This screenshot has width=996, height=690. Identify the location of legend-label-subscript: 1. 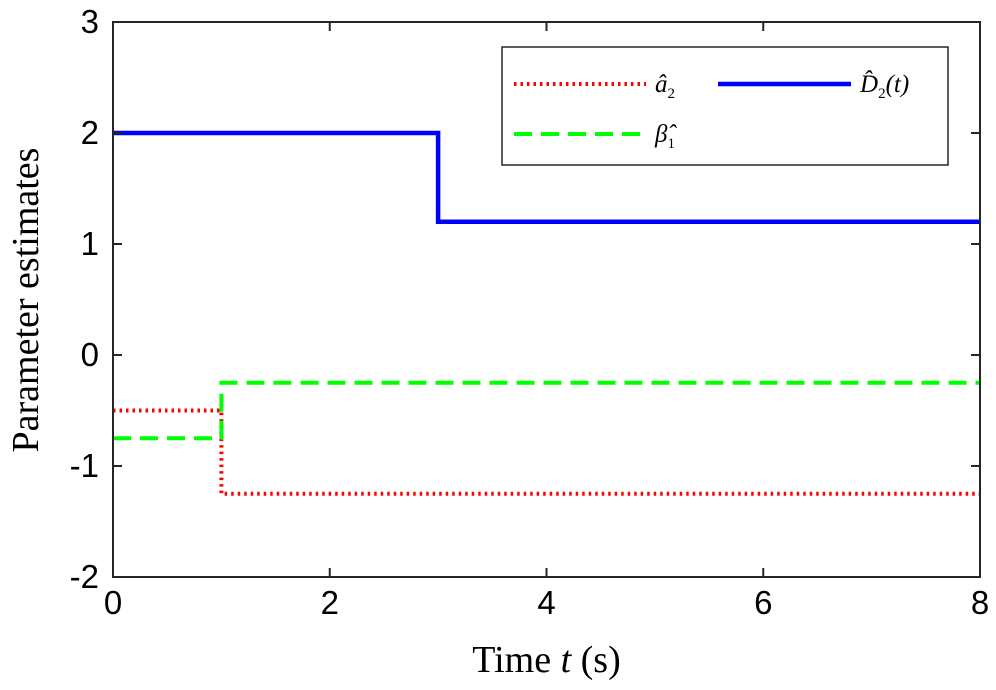
(671, 144).